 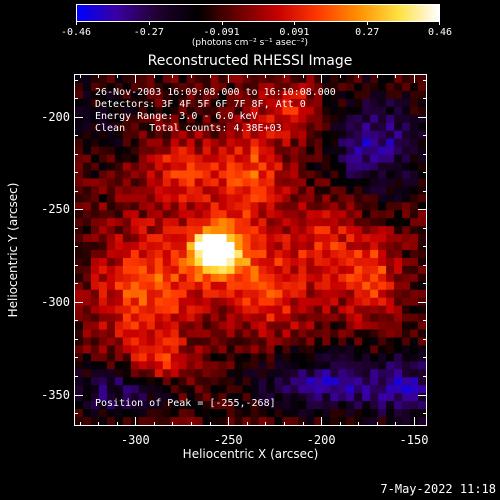 I want to click on y-major-tick, so click(x=78, y=302).